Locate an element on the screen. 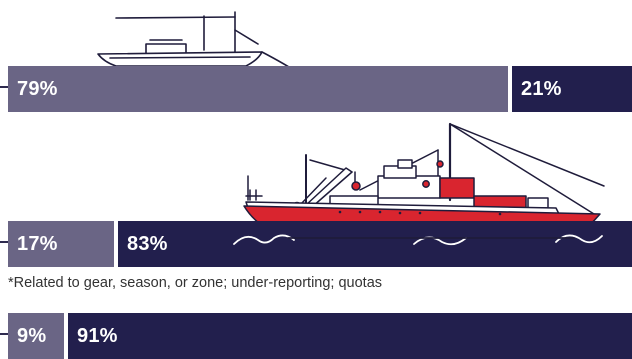 This screenshot has height=359, width=632. bar-3-segment-dark: 91% is located at coordinates (350, 336).